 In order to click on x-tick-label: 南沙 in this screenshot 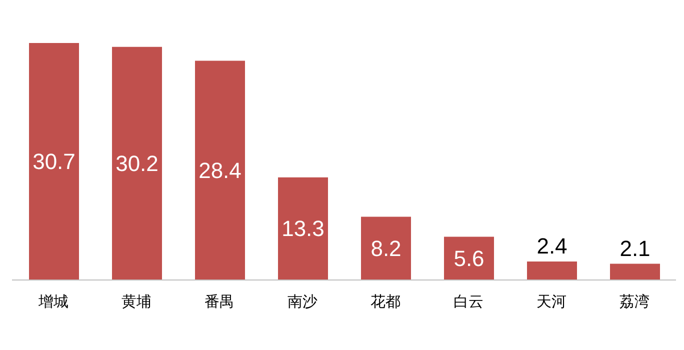, I will do `click(303, 301)`.